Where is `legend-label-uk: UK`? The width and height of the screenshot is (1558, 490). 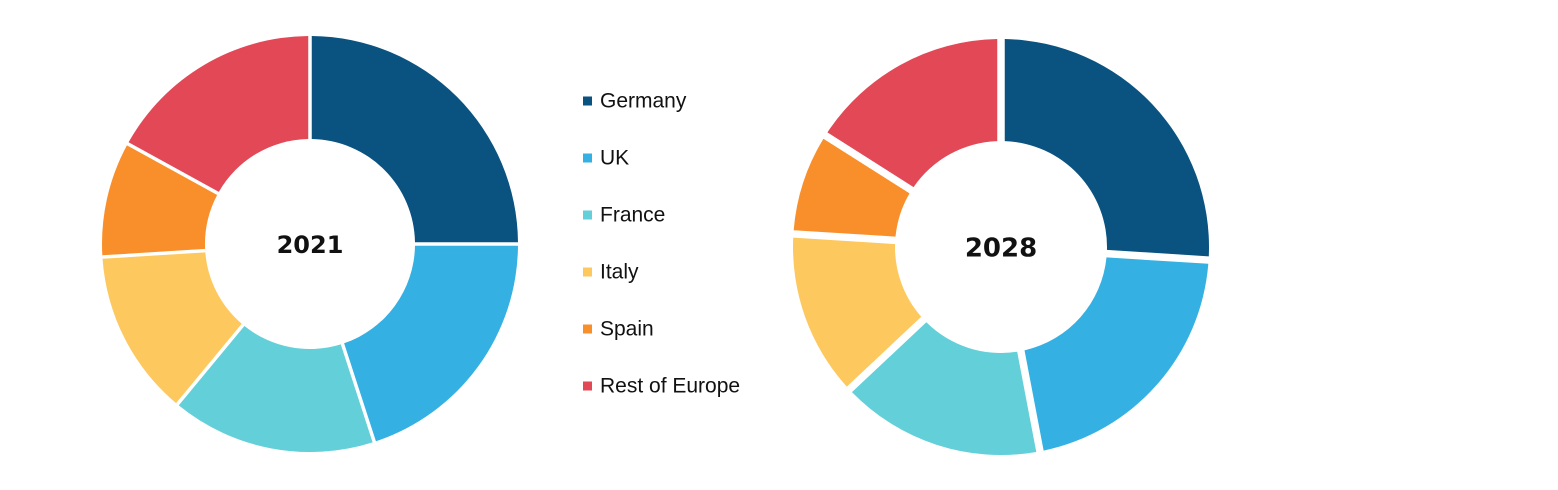 legend-label-uk: UK is located at coordinates (614, 158).